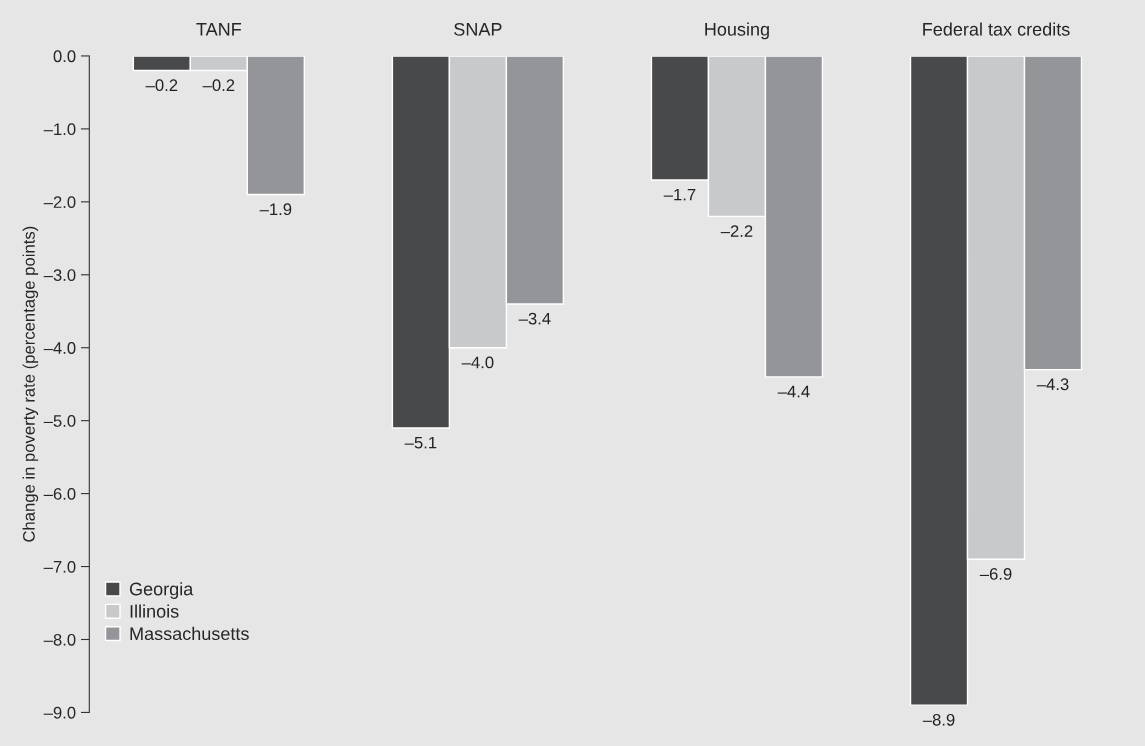  What do you see at coordinates (477, 362) in the screenshot?
I see `data-label: –4.0` at bounding box center [477, 362].